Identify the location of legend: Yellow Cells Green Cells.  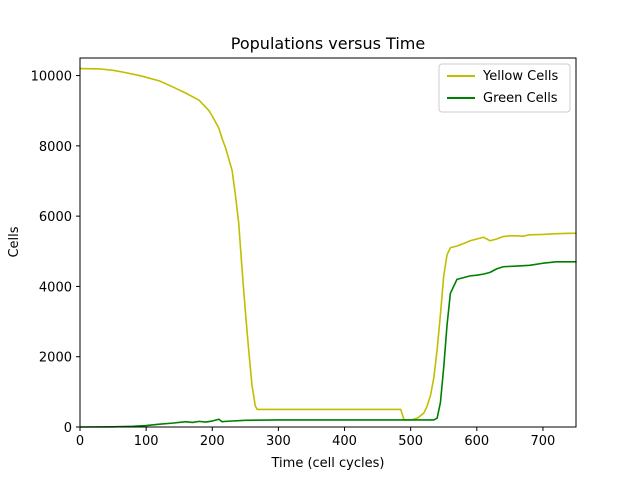
(504, 88).